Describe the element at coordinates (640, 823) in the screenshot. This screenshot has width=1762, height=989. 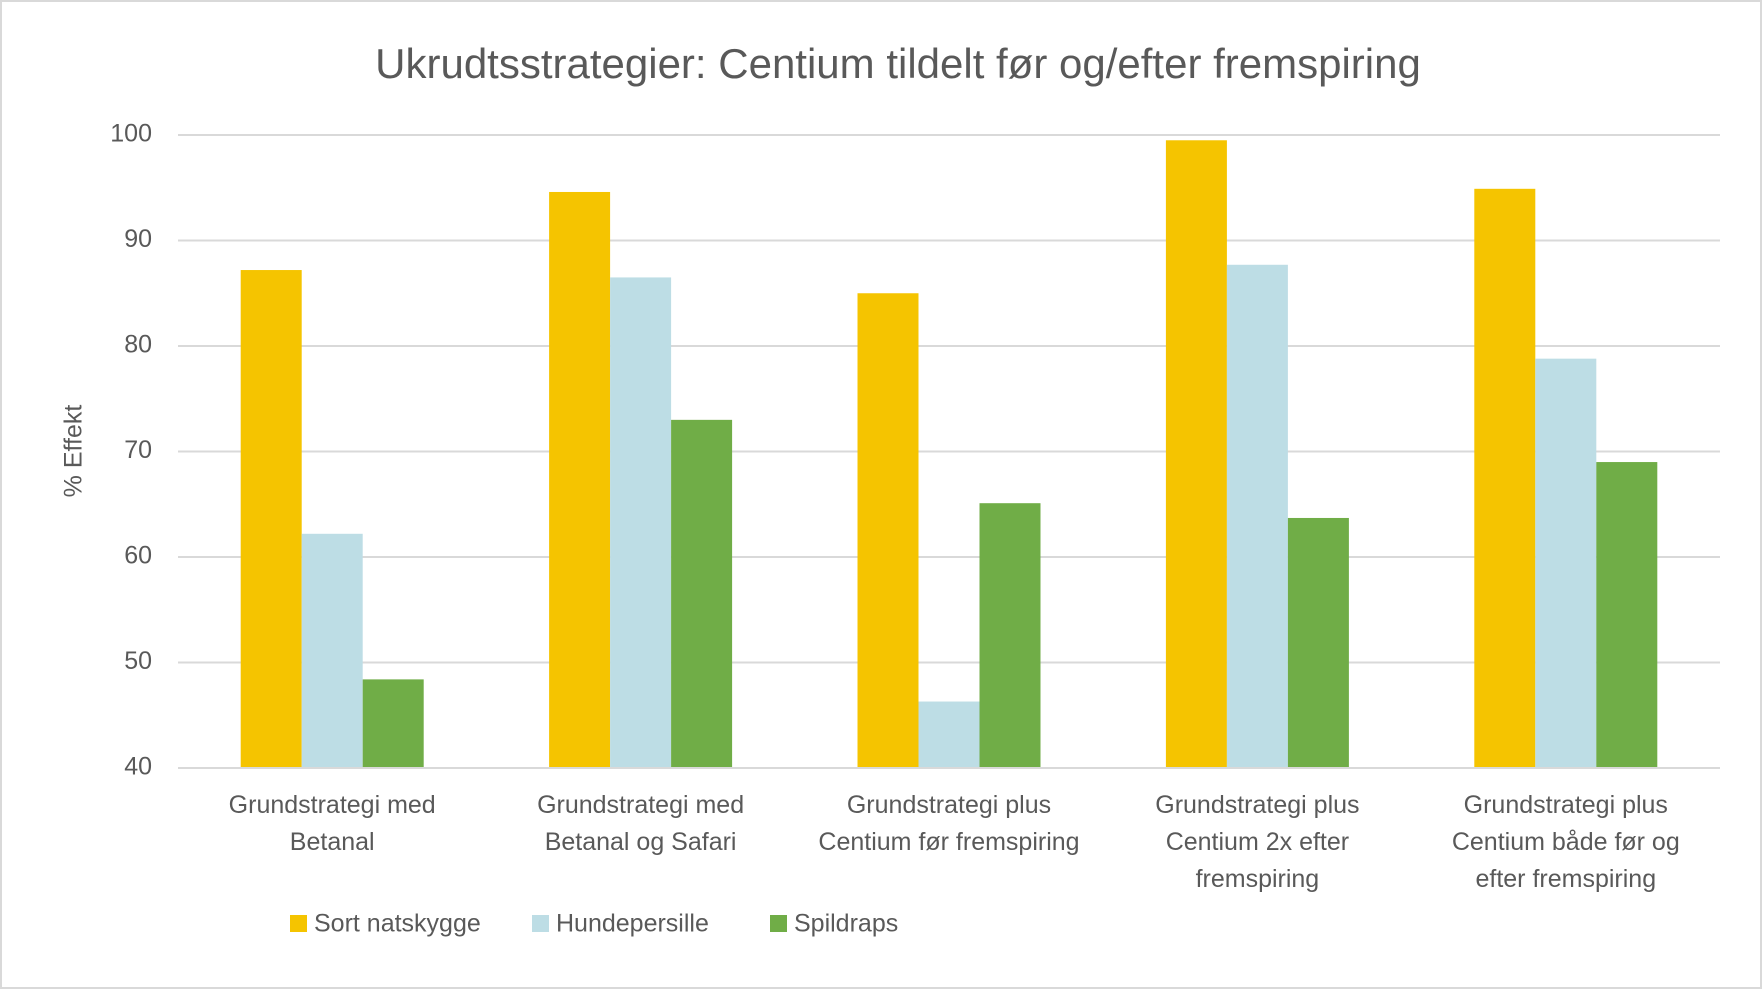
I see `x-tick-label: Grundstrategi med Betanal og Safari` at that location.